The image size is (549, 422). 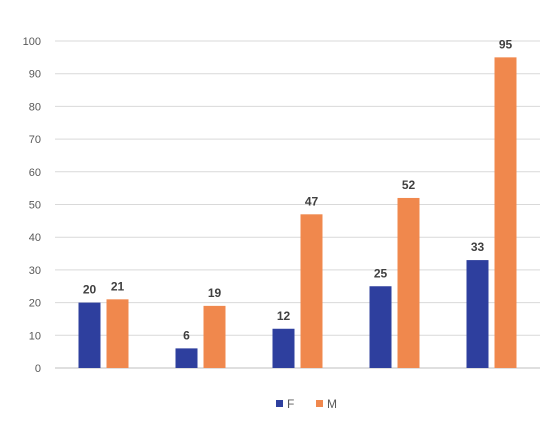 I want to click on legend-label-m: M, so click(x=332, y=404).